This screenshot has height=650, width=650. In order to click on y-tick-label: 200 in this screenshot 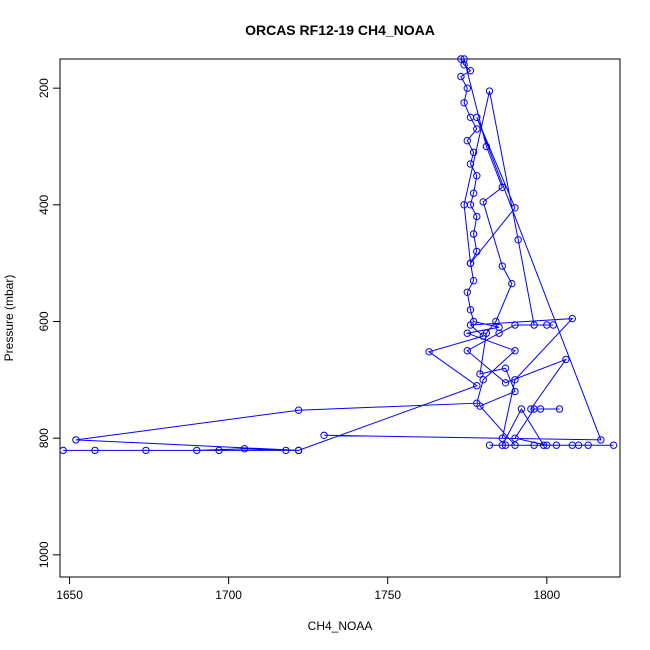, I will do `click(44, 88)`.